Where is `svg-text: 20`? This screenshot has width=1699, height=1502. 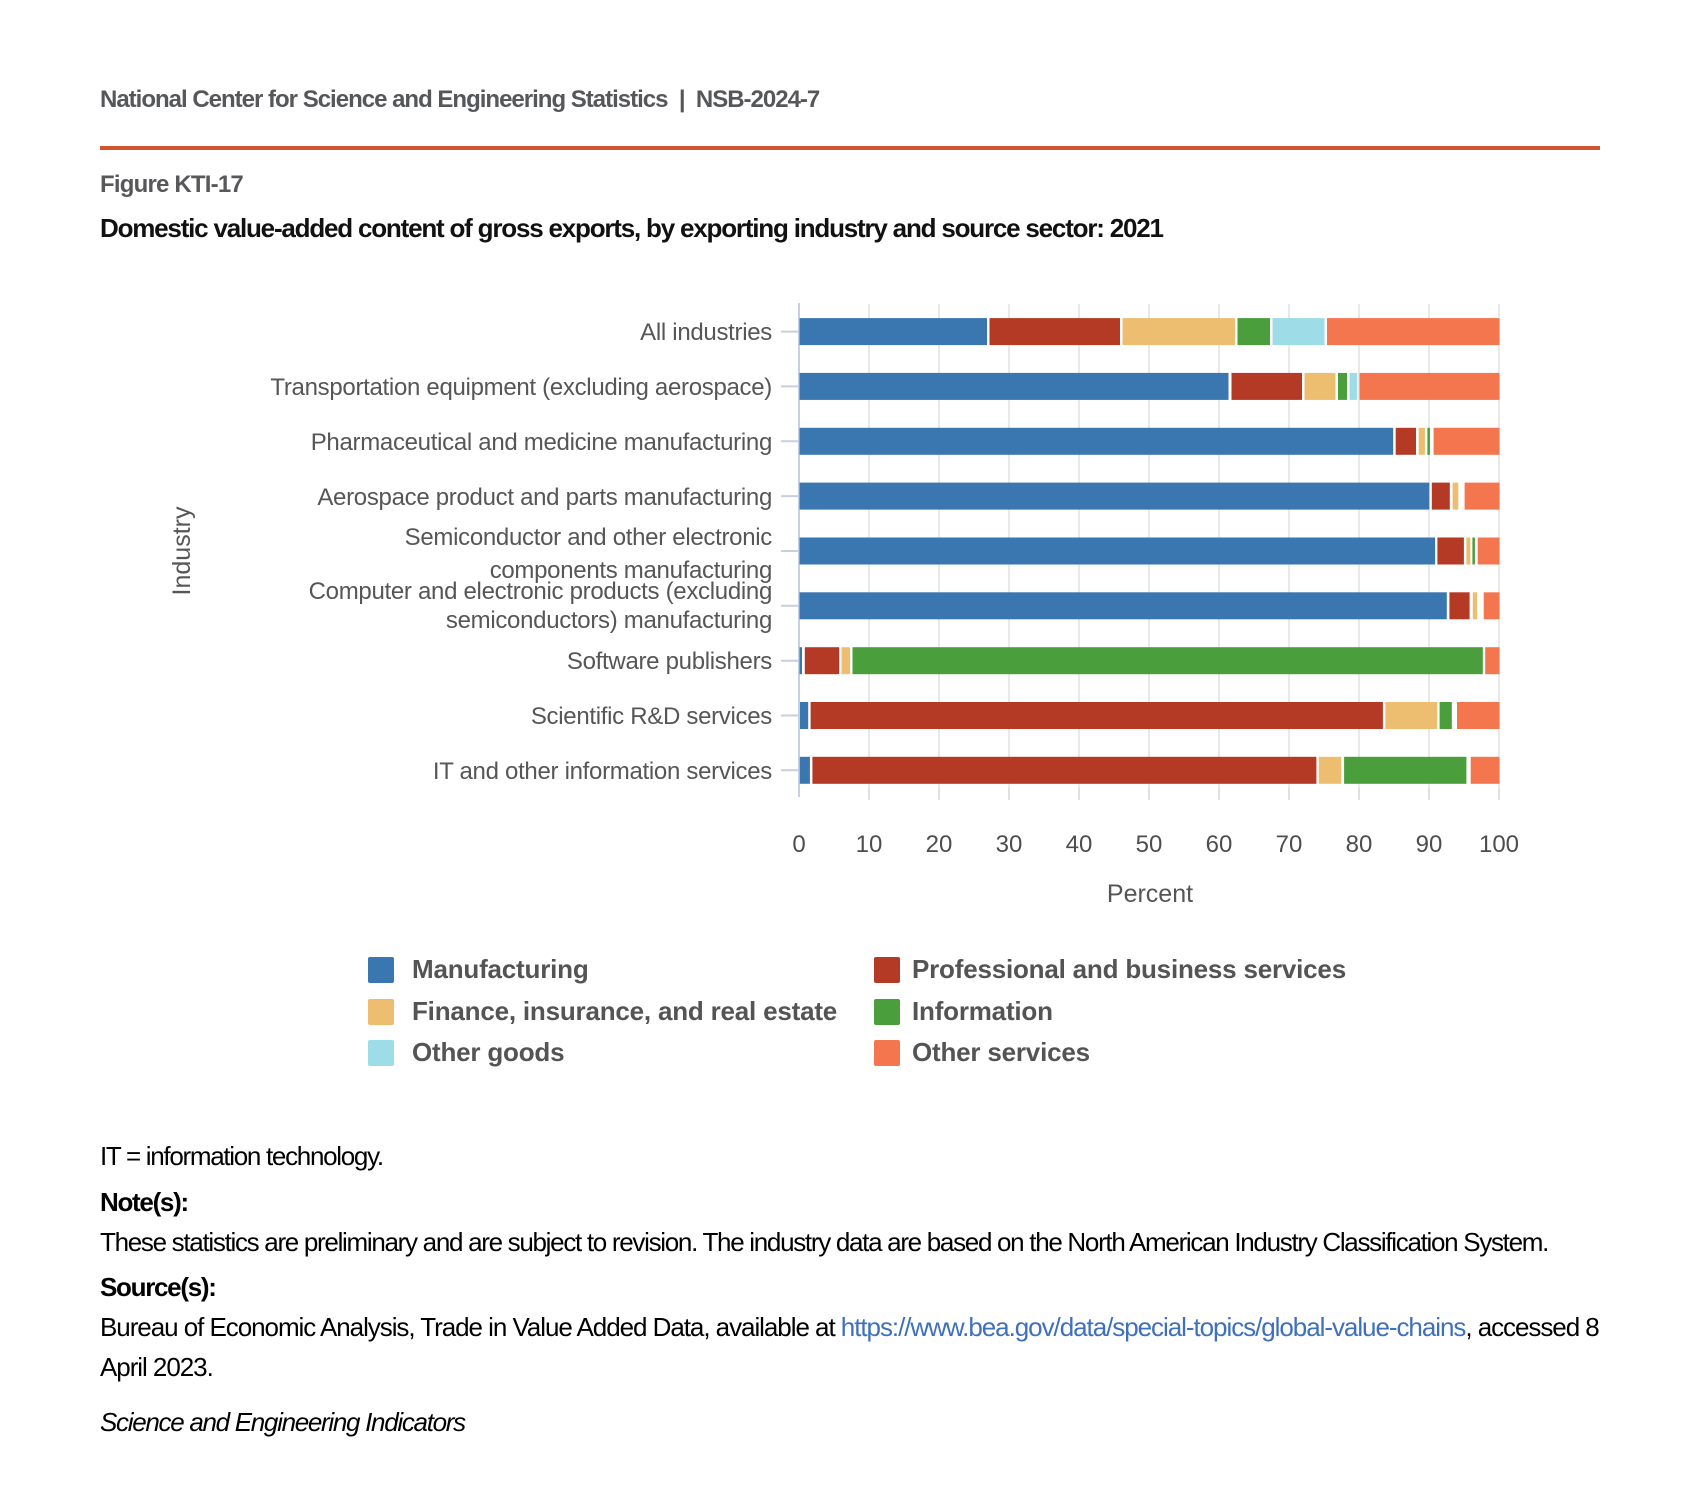
svg-text: 20 is located at coordinates (939, 844).